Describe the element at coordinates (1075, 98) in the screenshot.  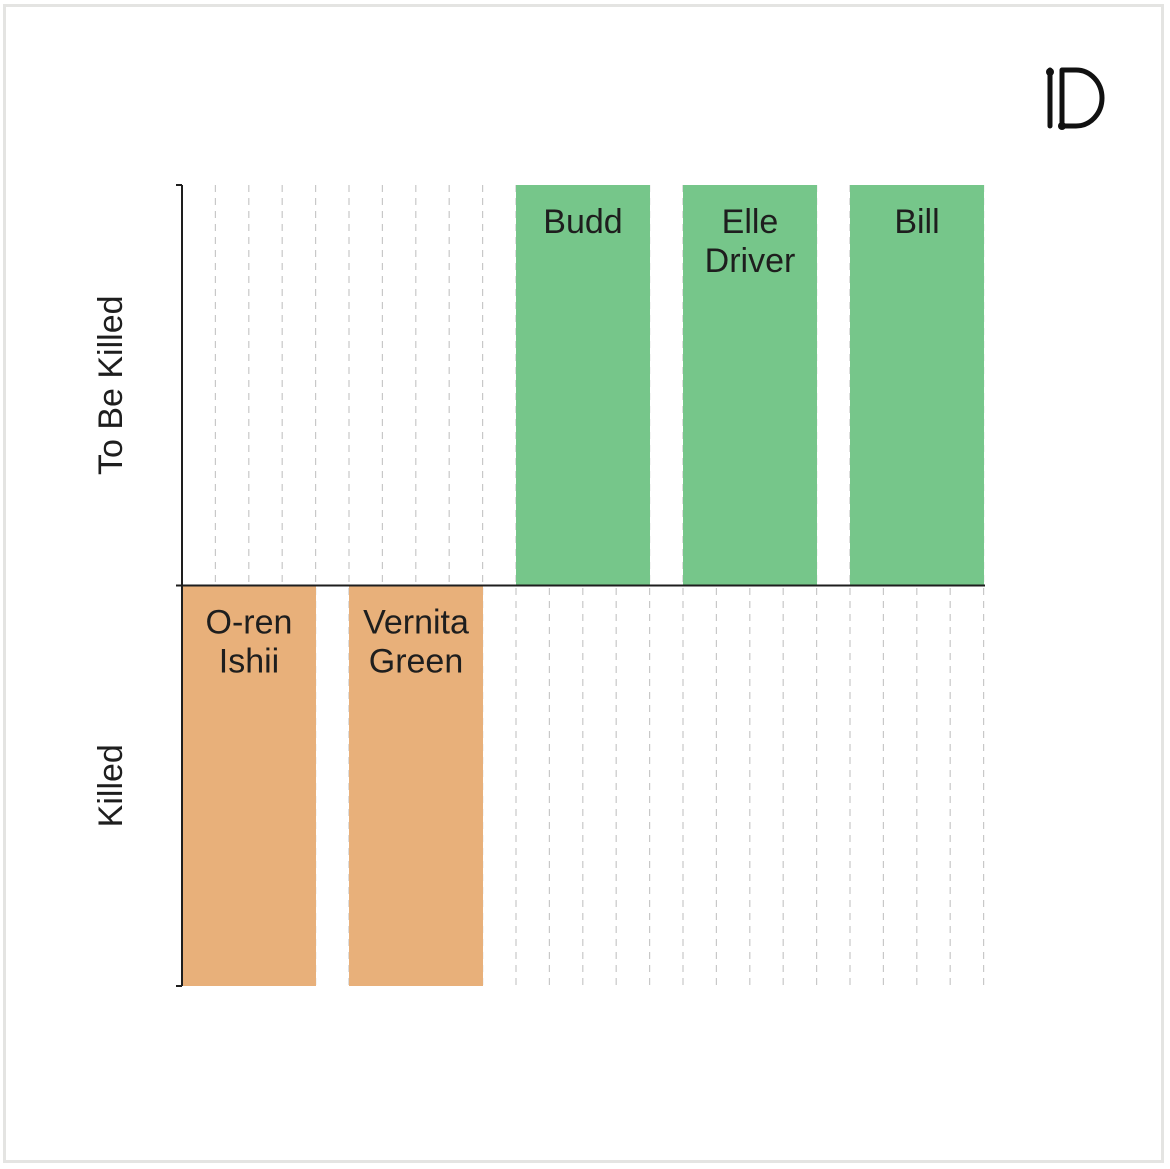
I see `brand-logo-icon` at that location.